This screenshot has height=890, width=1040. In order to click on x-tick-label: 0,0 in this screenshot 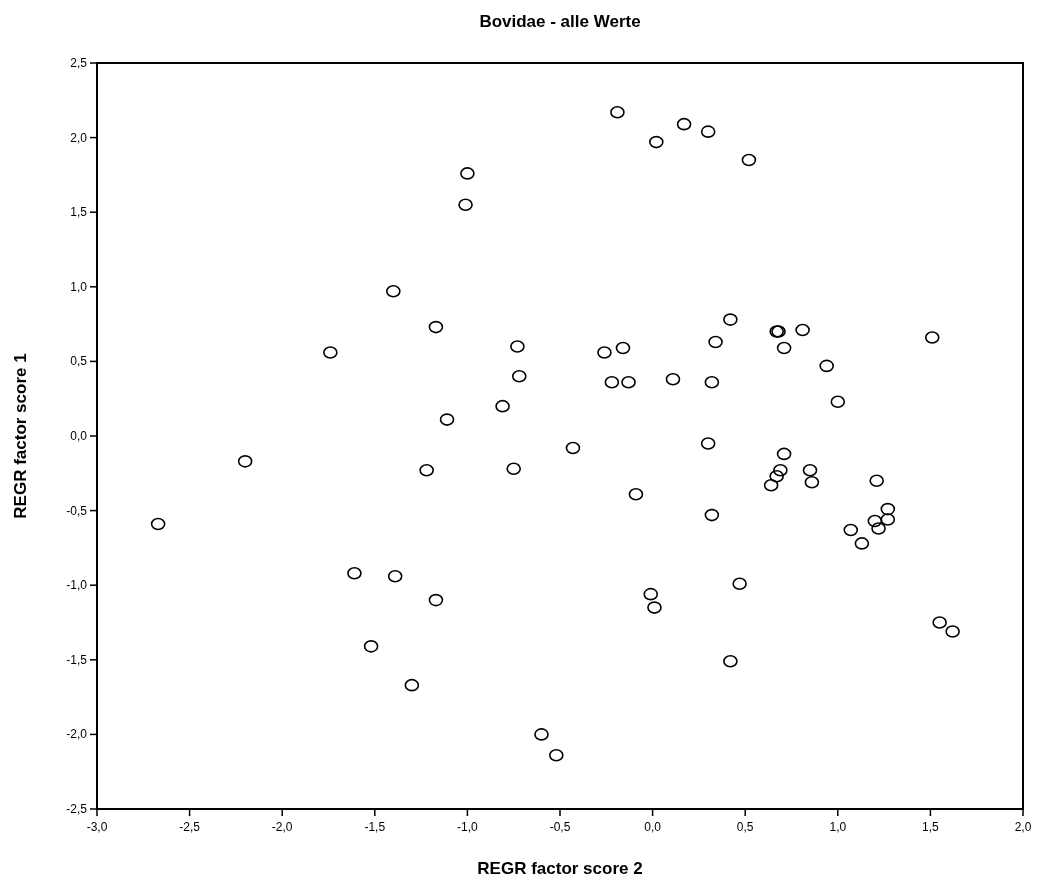, I will do `click(653, 827)`.